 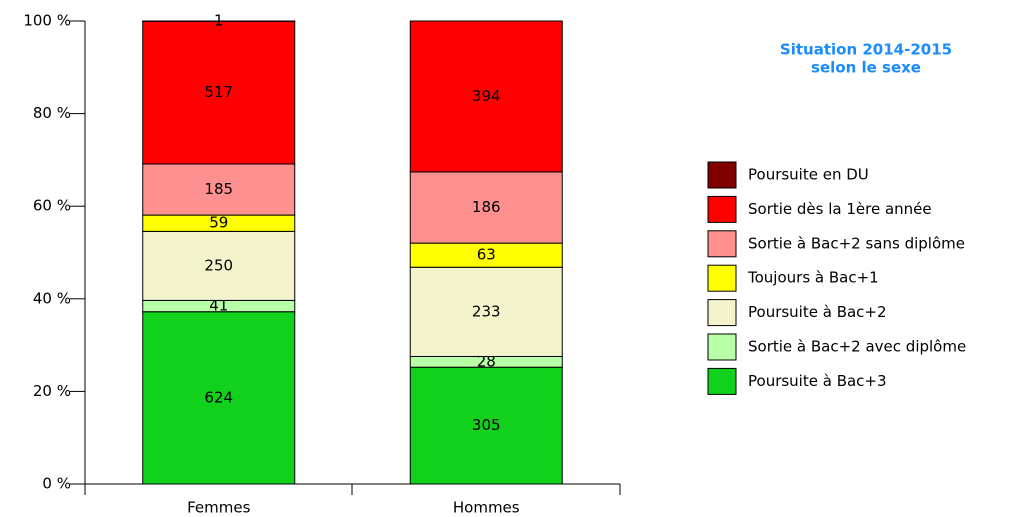 I want to click on data-label: 233, so click(x=486, y=311).